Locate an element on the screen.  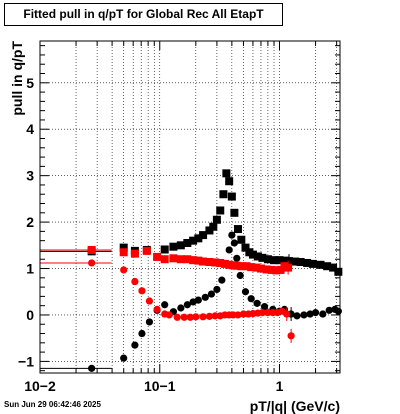
y-tick-label: 2 is located at coordinates (30, 222).